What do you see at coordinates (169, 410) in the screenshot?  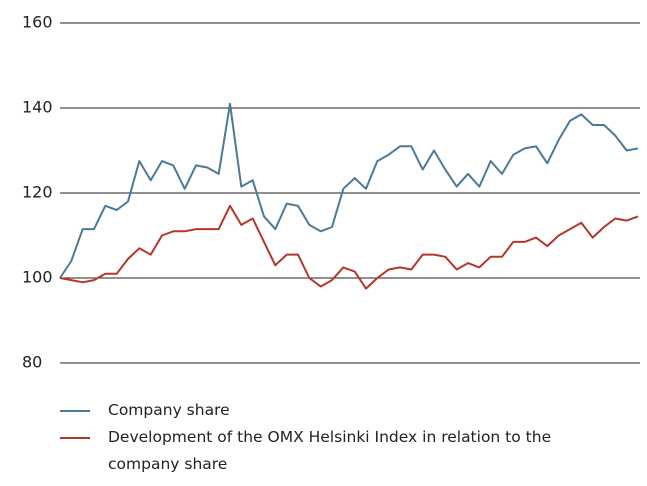 I see `legend-label: Company share` at bounding box center [169, 410].